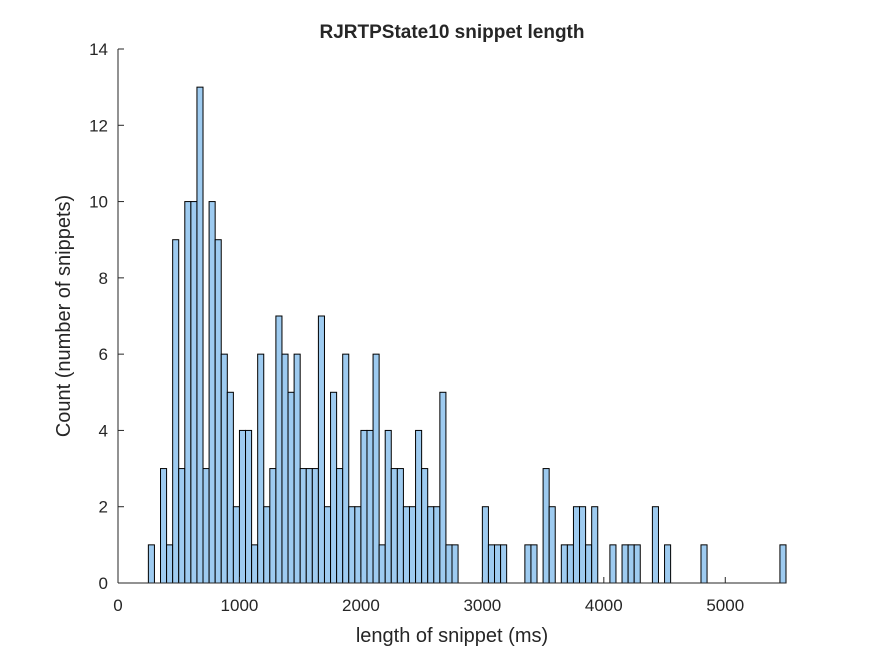  What do you see at coordinates (98, 125) in the screenshot?
I see `y-tick-label: 12` at bounding box center [98, 125].